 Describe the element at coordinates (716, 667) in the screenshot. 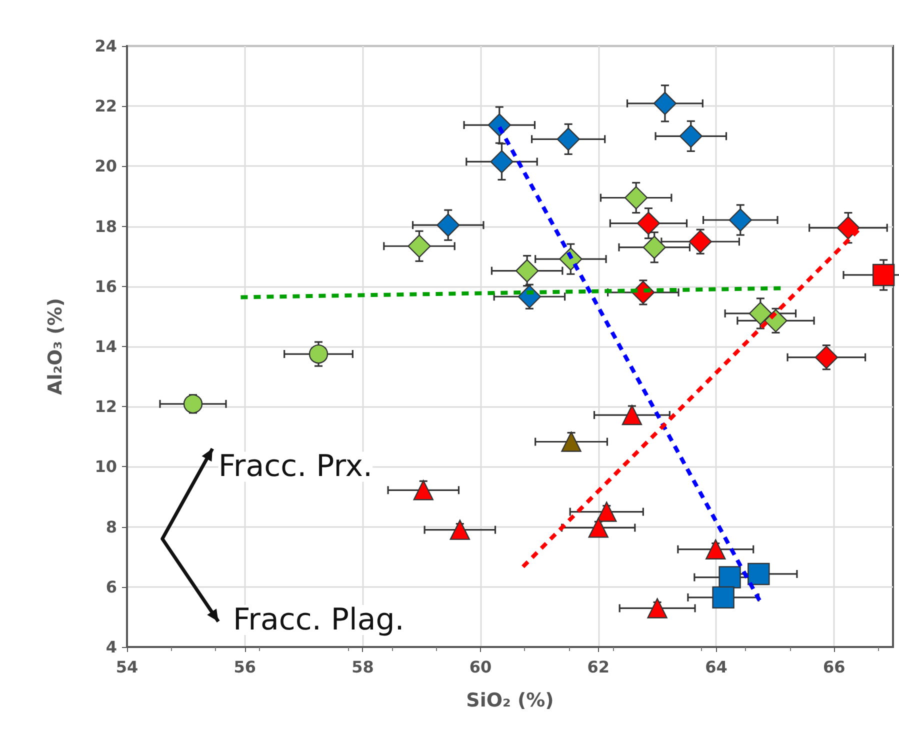

I see `x-tick-label: 64` at that location.